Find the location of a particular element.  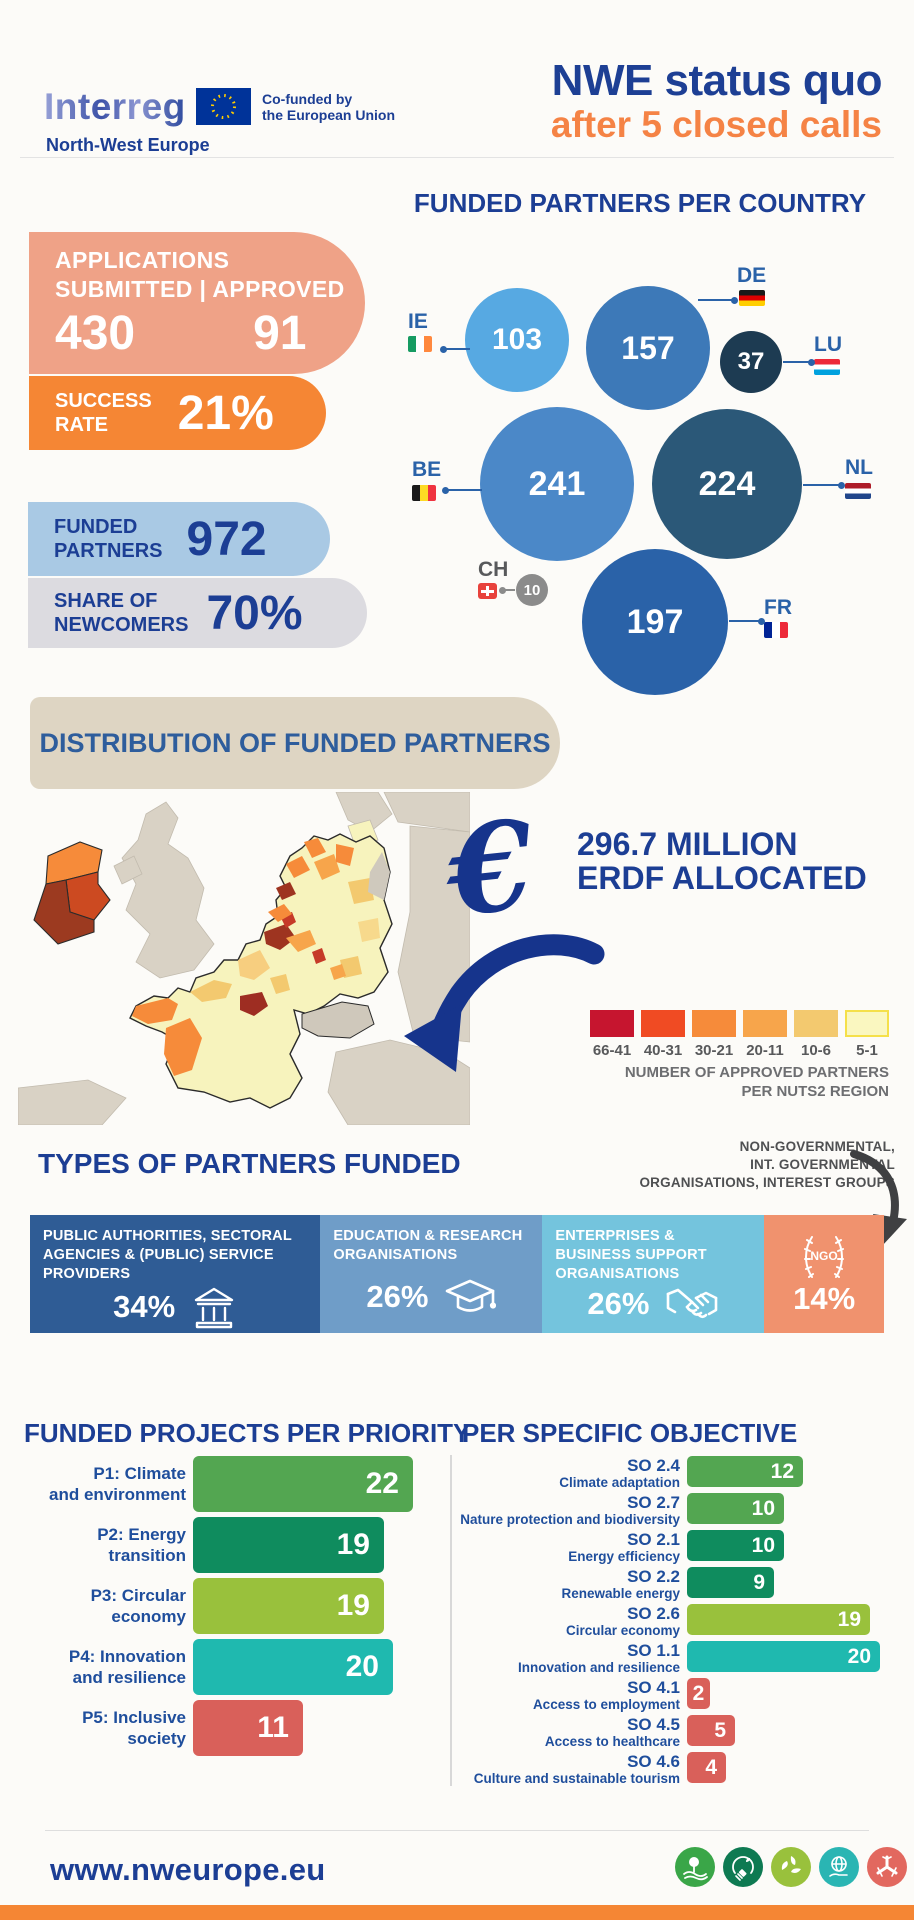

newcomers-label-line1: SHARE OF is located at coordinates (106, 601).